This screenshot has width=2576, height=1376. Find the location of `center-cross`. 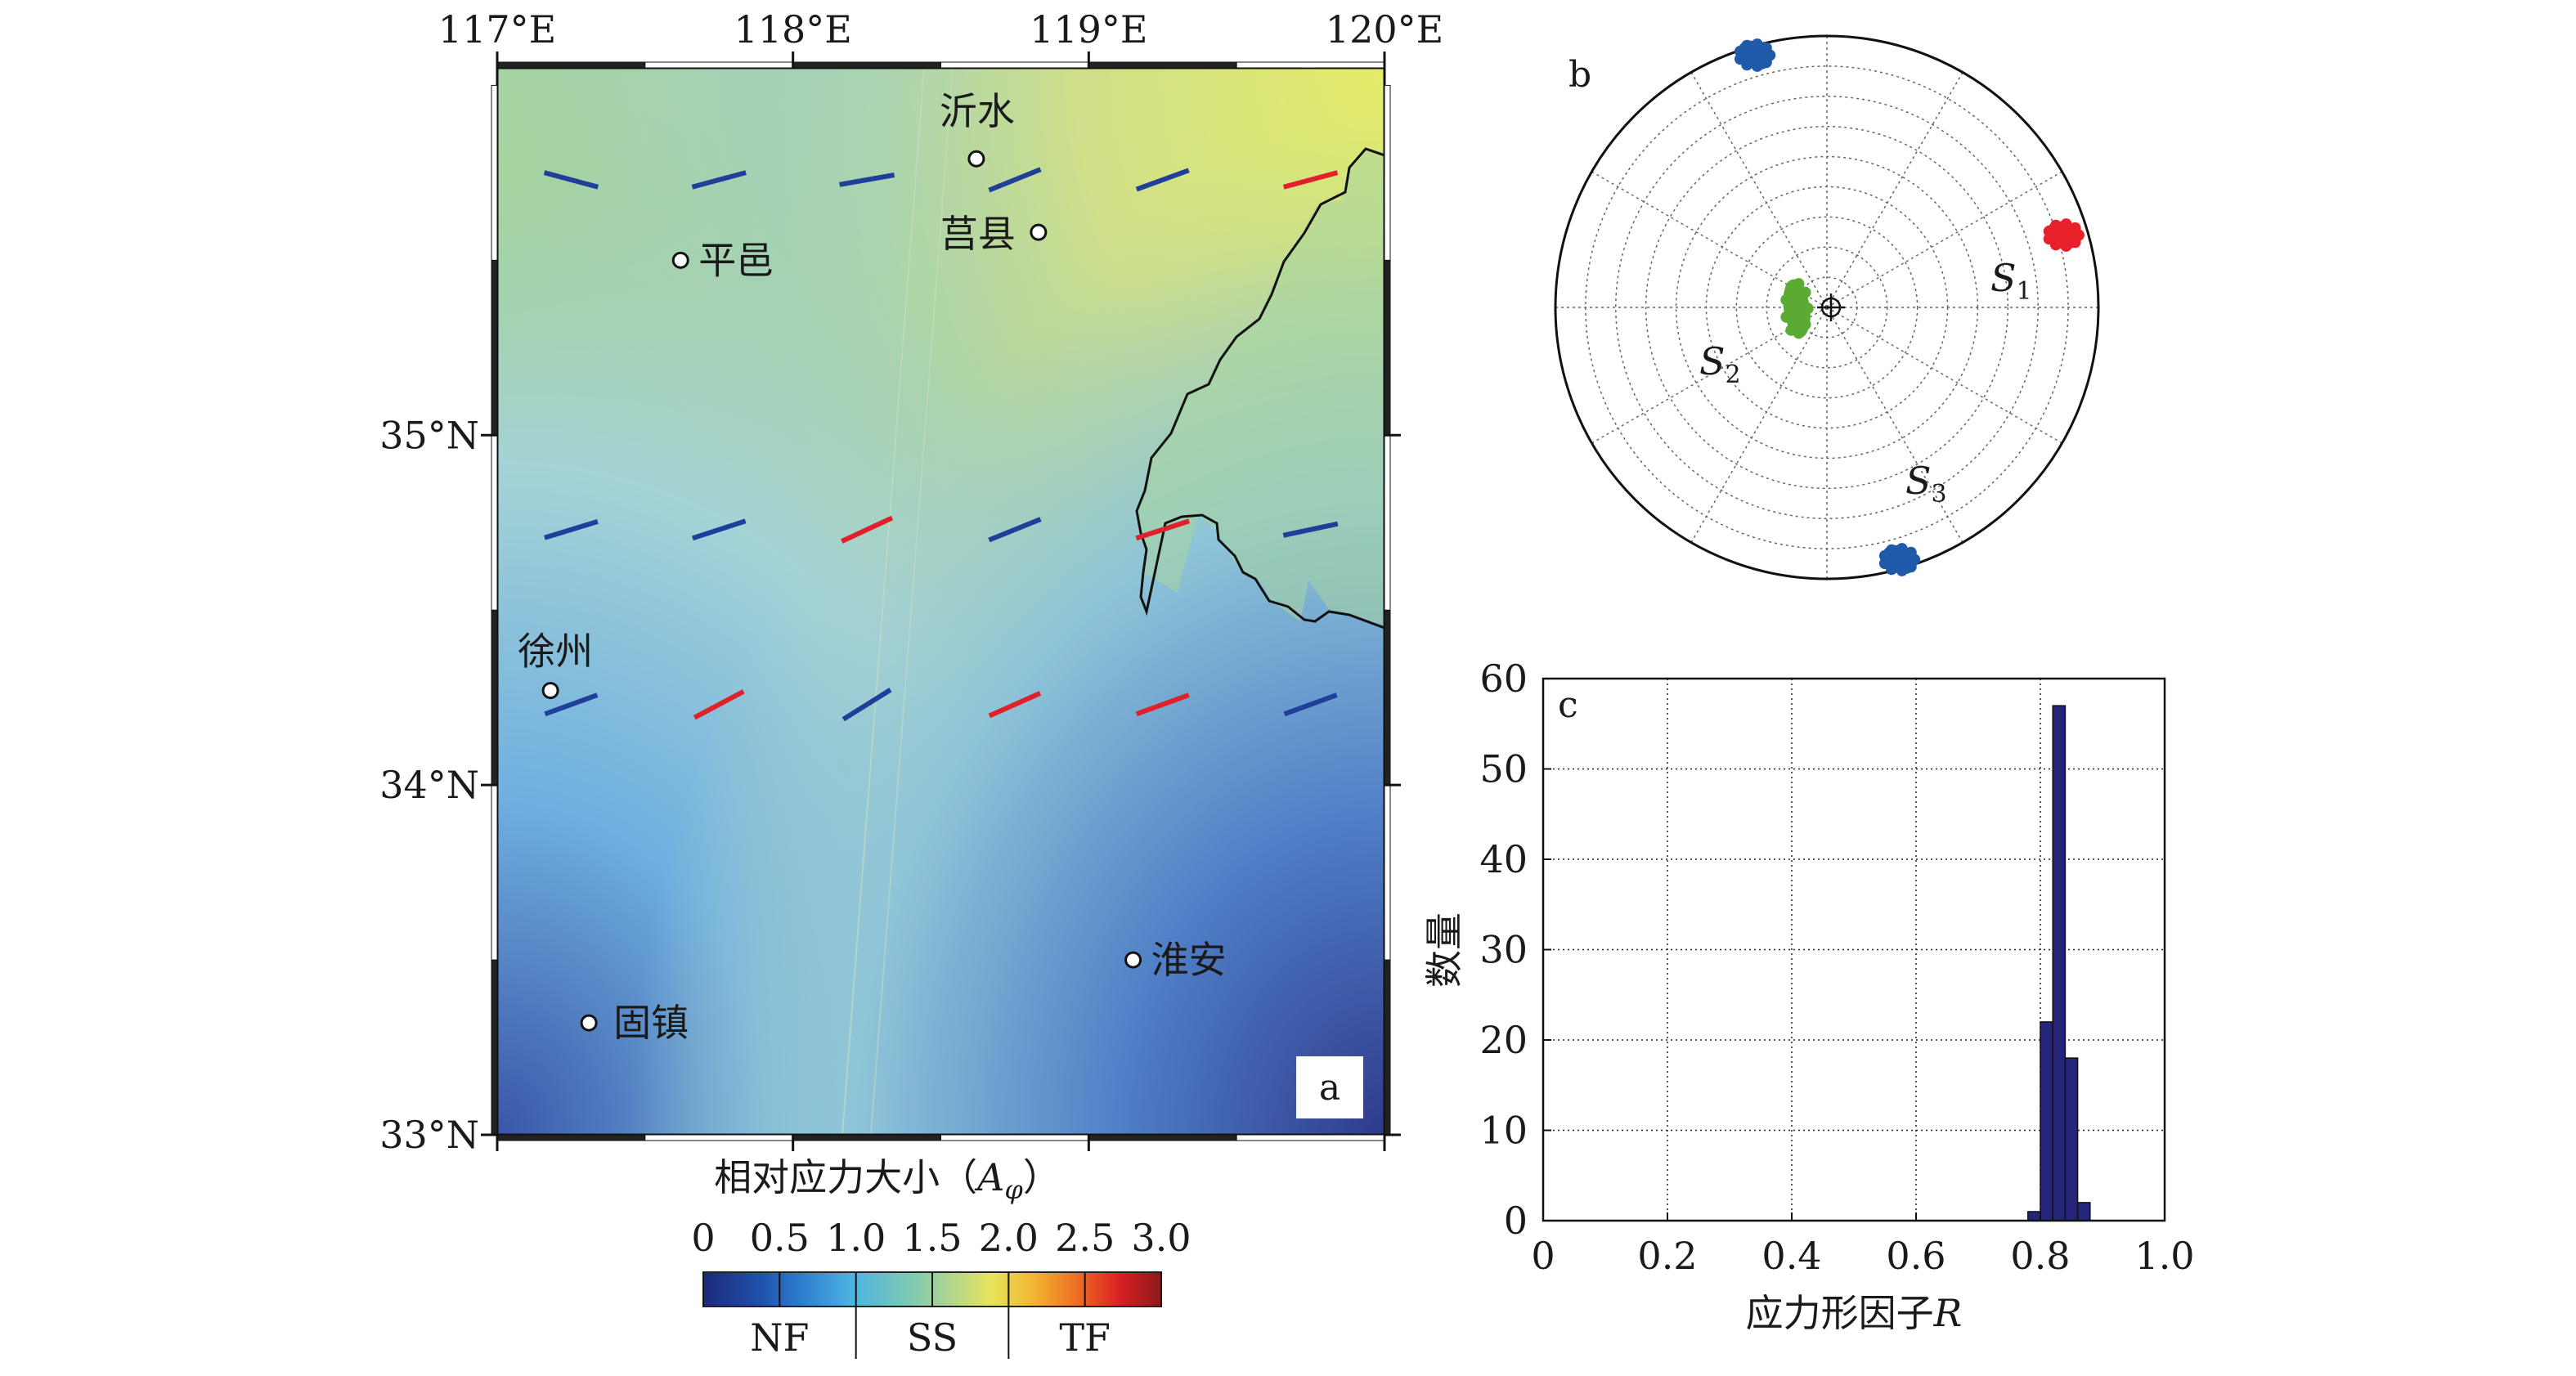

center-cross is located at coordinates (1831, 307).